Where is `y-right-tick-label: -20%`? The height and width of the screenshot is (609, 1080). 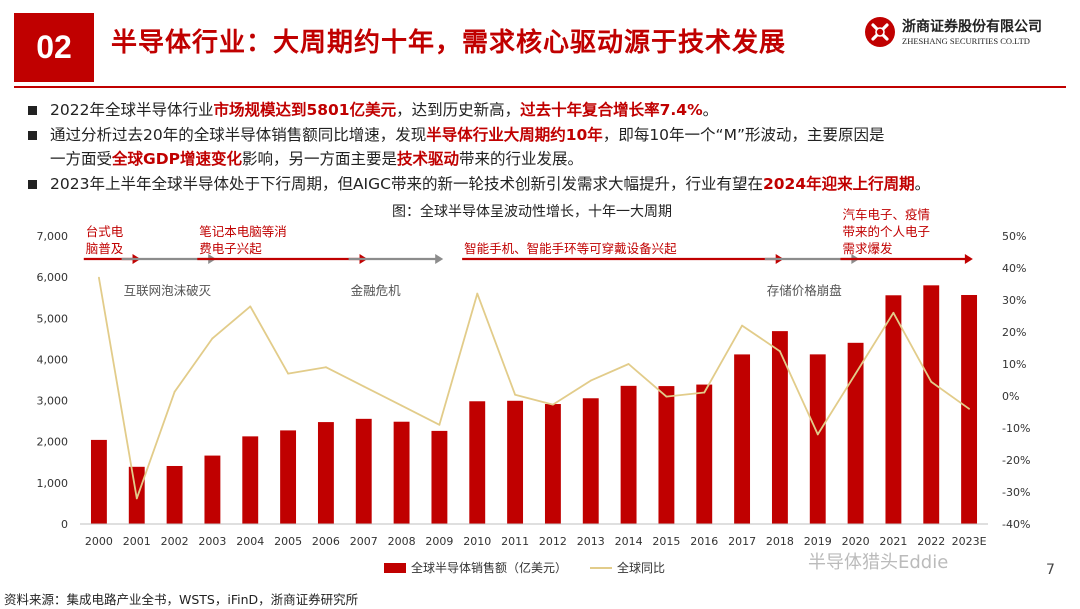 y-right-tick-label: -20% is located at coordinates (1016, 460).